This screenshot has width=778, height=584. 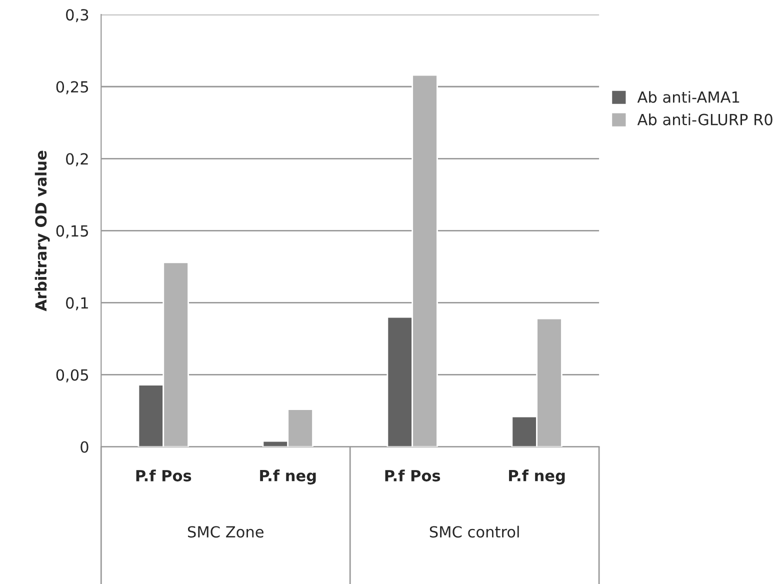 I want to click on y-tick-label: 0,05, so click(x=72, y=375).